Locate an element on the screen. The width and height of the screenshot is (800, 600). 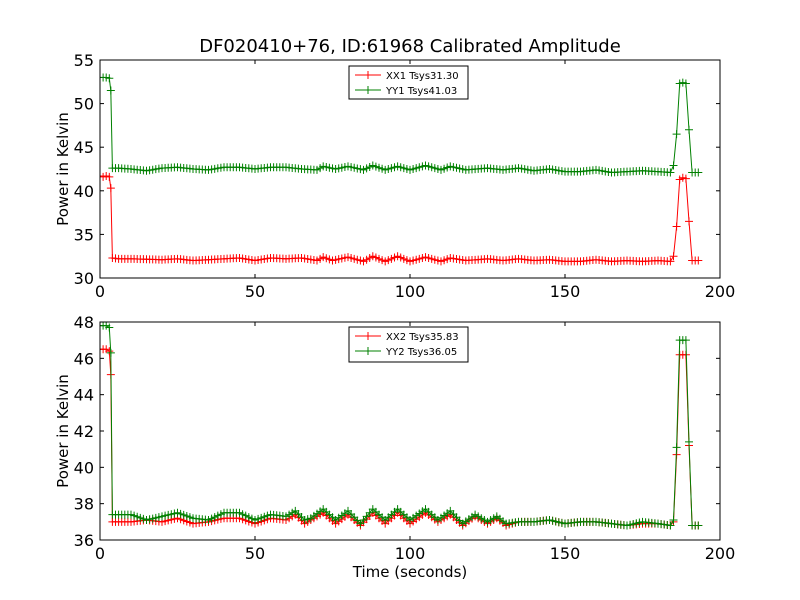
legend-entry-label: XX1 Tsys31.30 is located at coordinates (422, 76).